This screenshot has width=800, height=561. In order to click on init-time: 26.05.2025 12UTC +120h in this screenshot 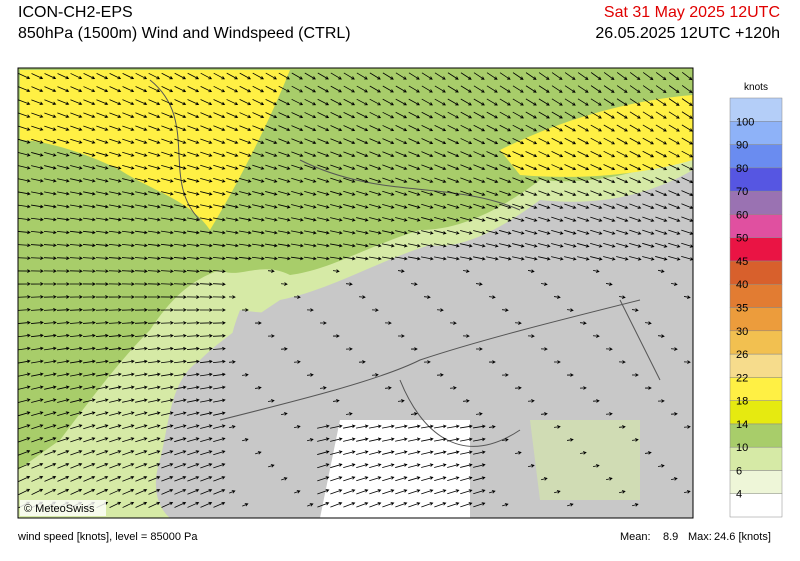, I will do `click(687, 33)`.